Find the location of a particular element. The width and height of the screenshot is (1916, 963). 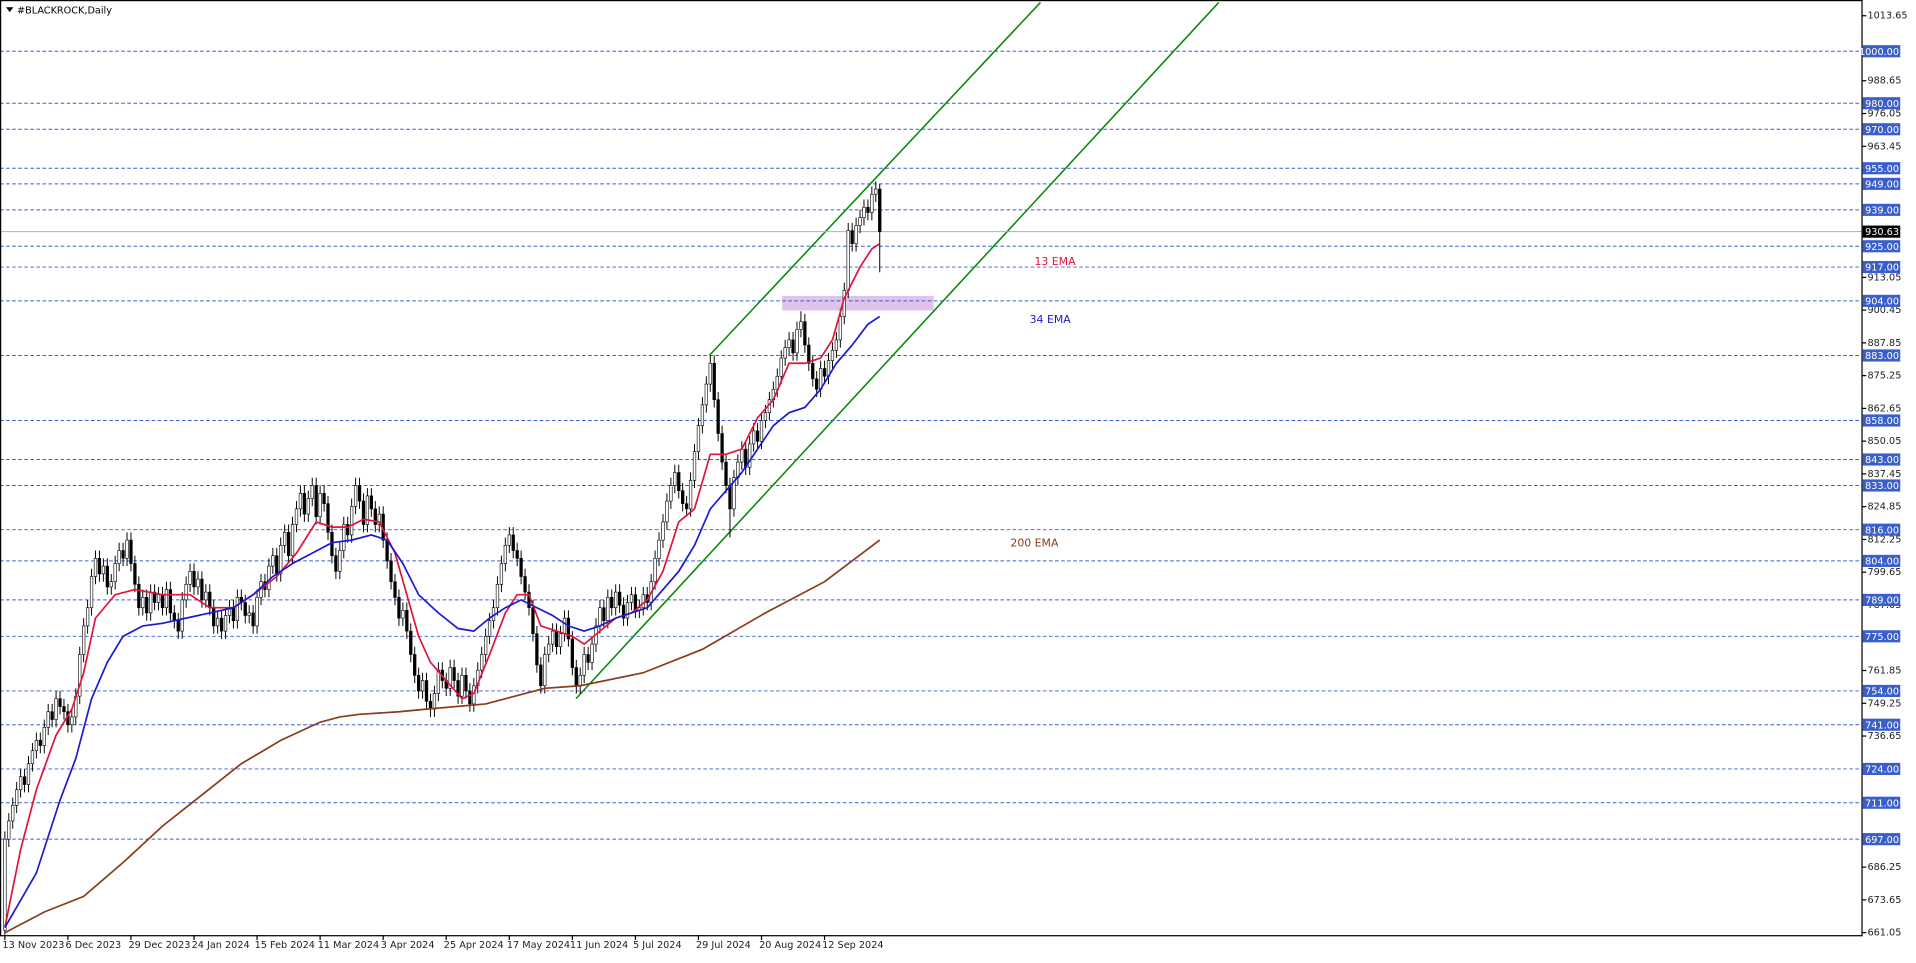

level-label: 697.00 is located at coordinates (1882, 840).